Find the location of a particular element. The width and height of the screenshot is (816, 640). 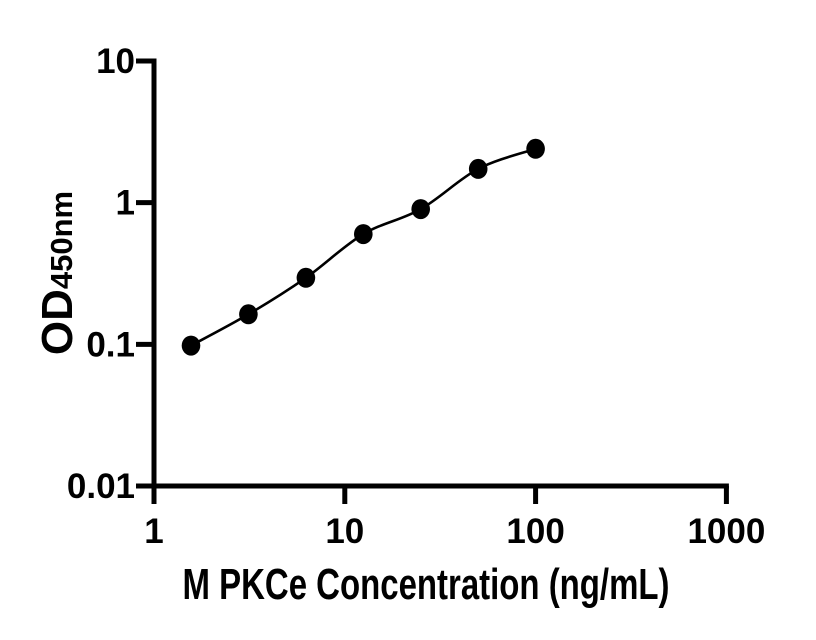

x-tick-label: 1 is located at coordinates (153, 531).